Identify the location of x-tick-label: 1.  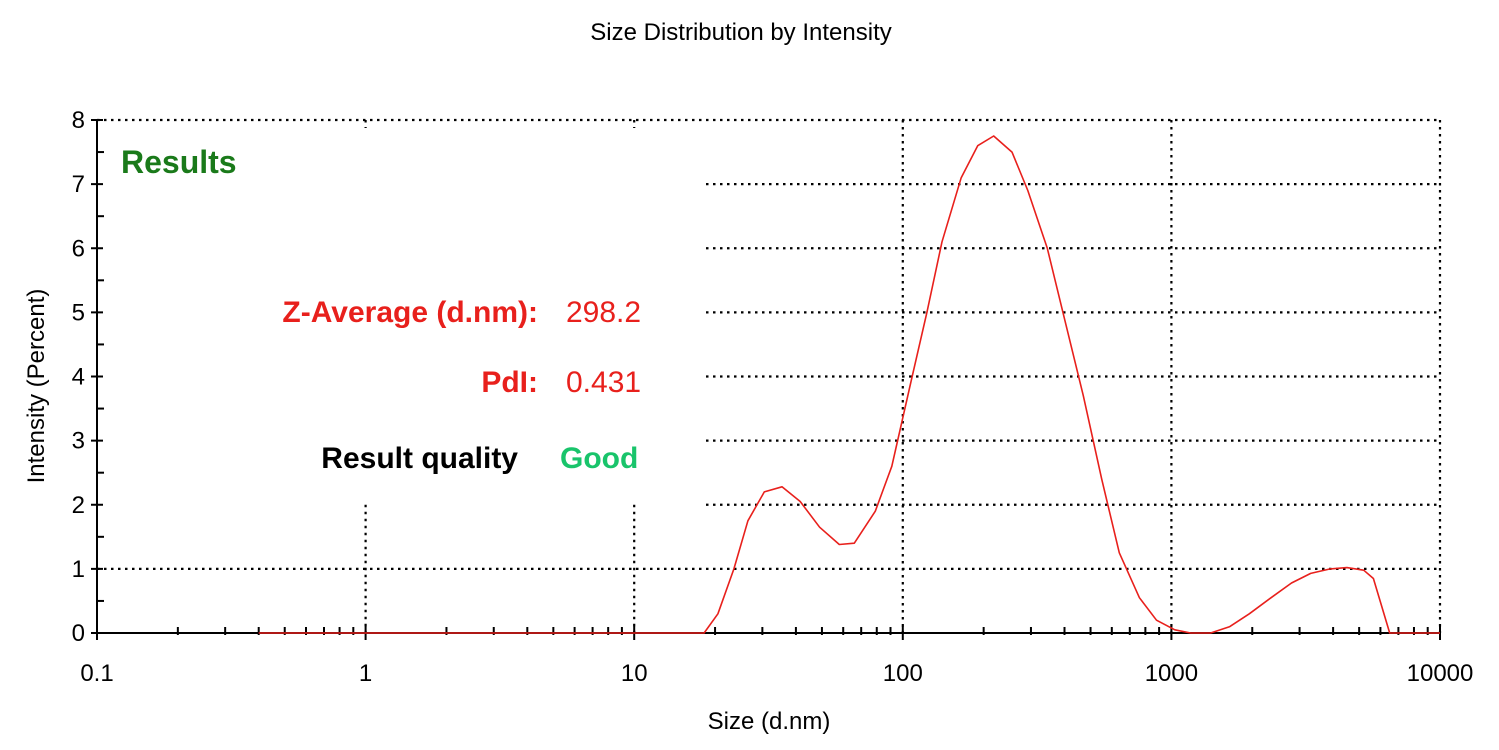
(365, 673).